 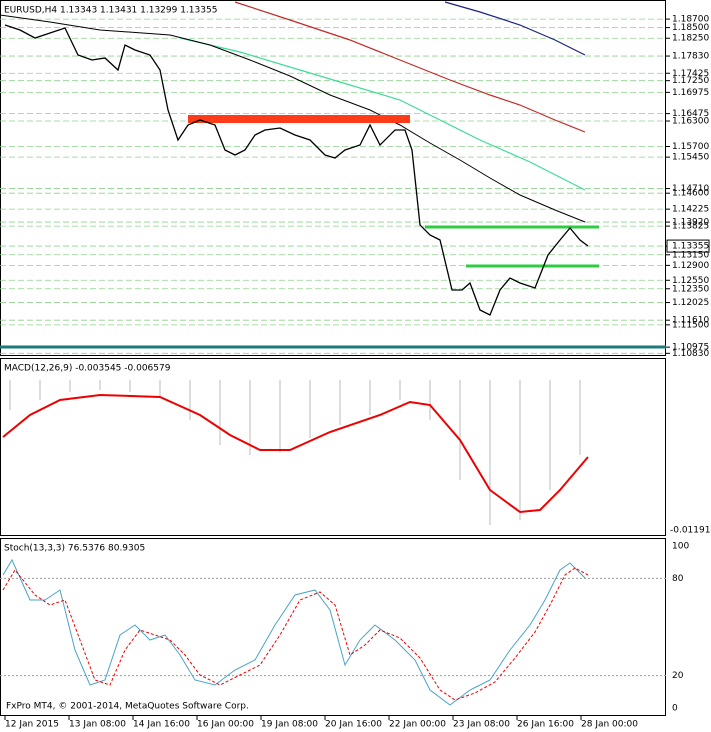 I want to click on current-price-box, so click(x=688, y=246).